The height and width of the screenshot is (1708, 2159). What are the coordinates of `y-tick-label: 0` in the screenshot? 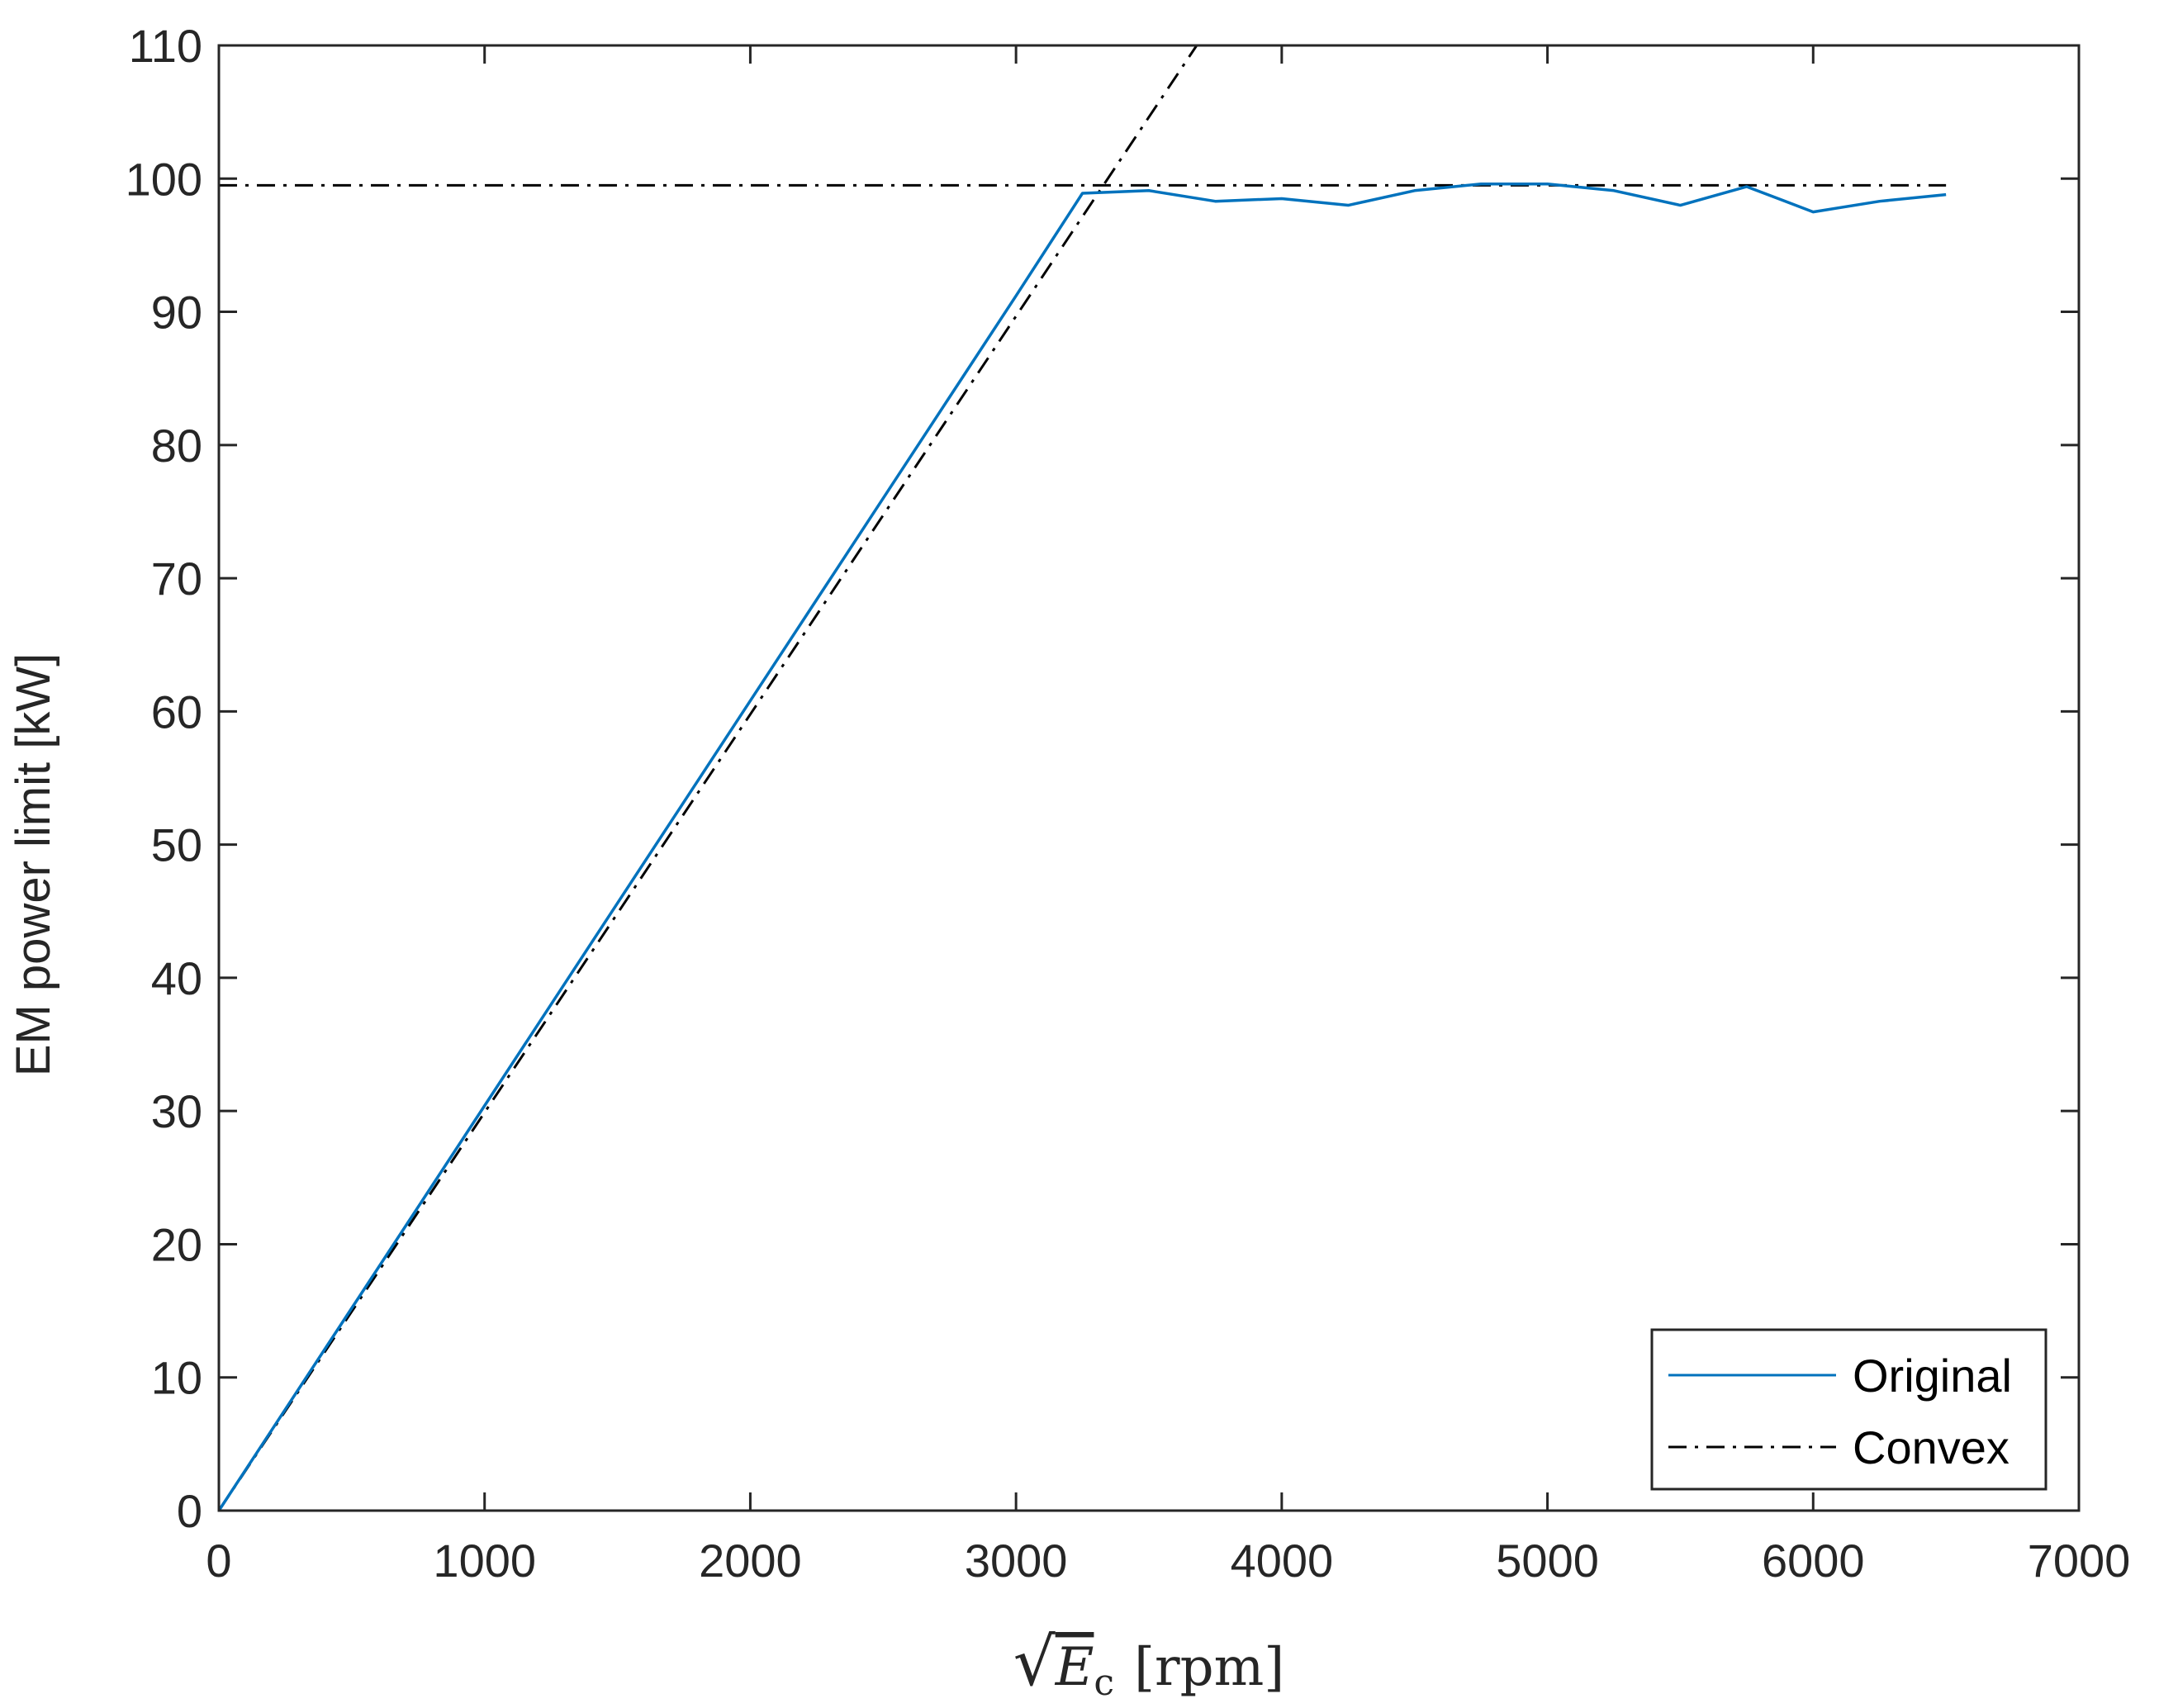 It's located at (189, 1511).